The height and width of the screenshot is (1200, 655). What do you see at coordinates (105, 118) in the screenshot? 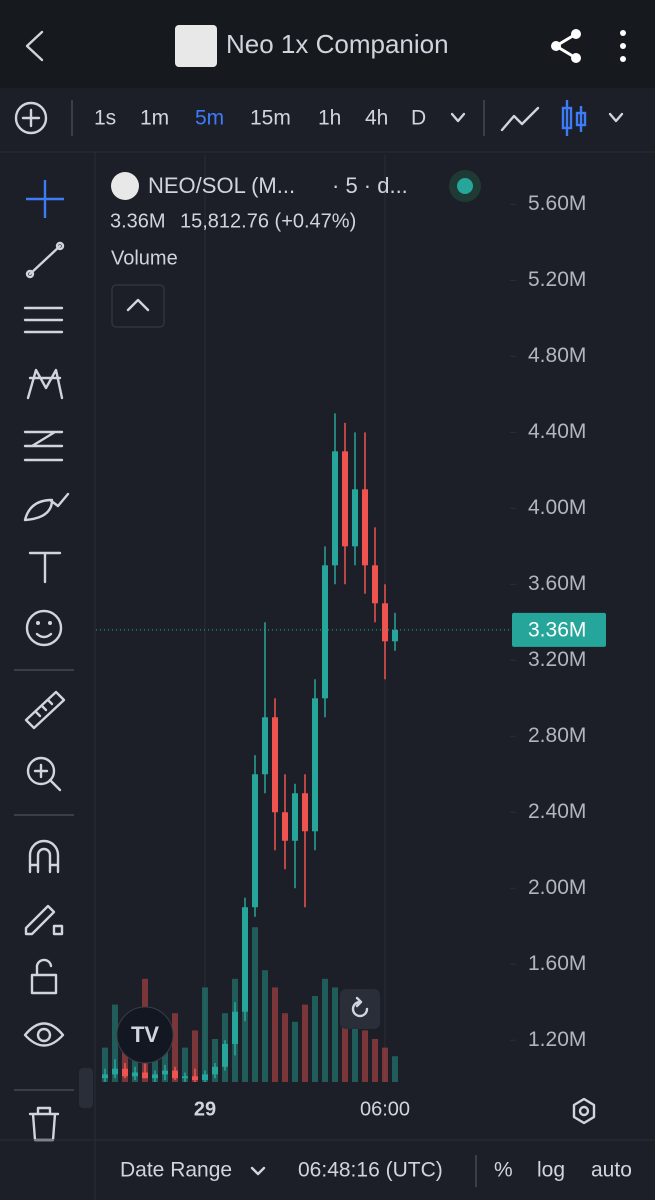
I see `interval-button: 1s` at bounding box center [105, 118].